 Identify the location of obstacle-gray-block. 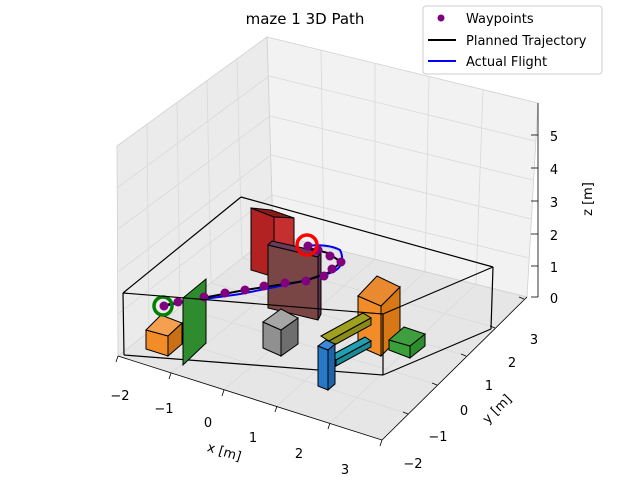
(280, 332).